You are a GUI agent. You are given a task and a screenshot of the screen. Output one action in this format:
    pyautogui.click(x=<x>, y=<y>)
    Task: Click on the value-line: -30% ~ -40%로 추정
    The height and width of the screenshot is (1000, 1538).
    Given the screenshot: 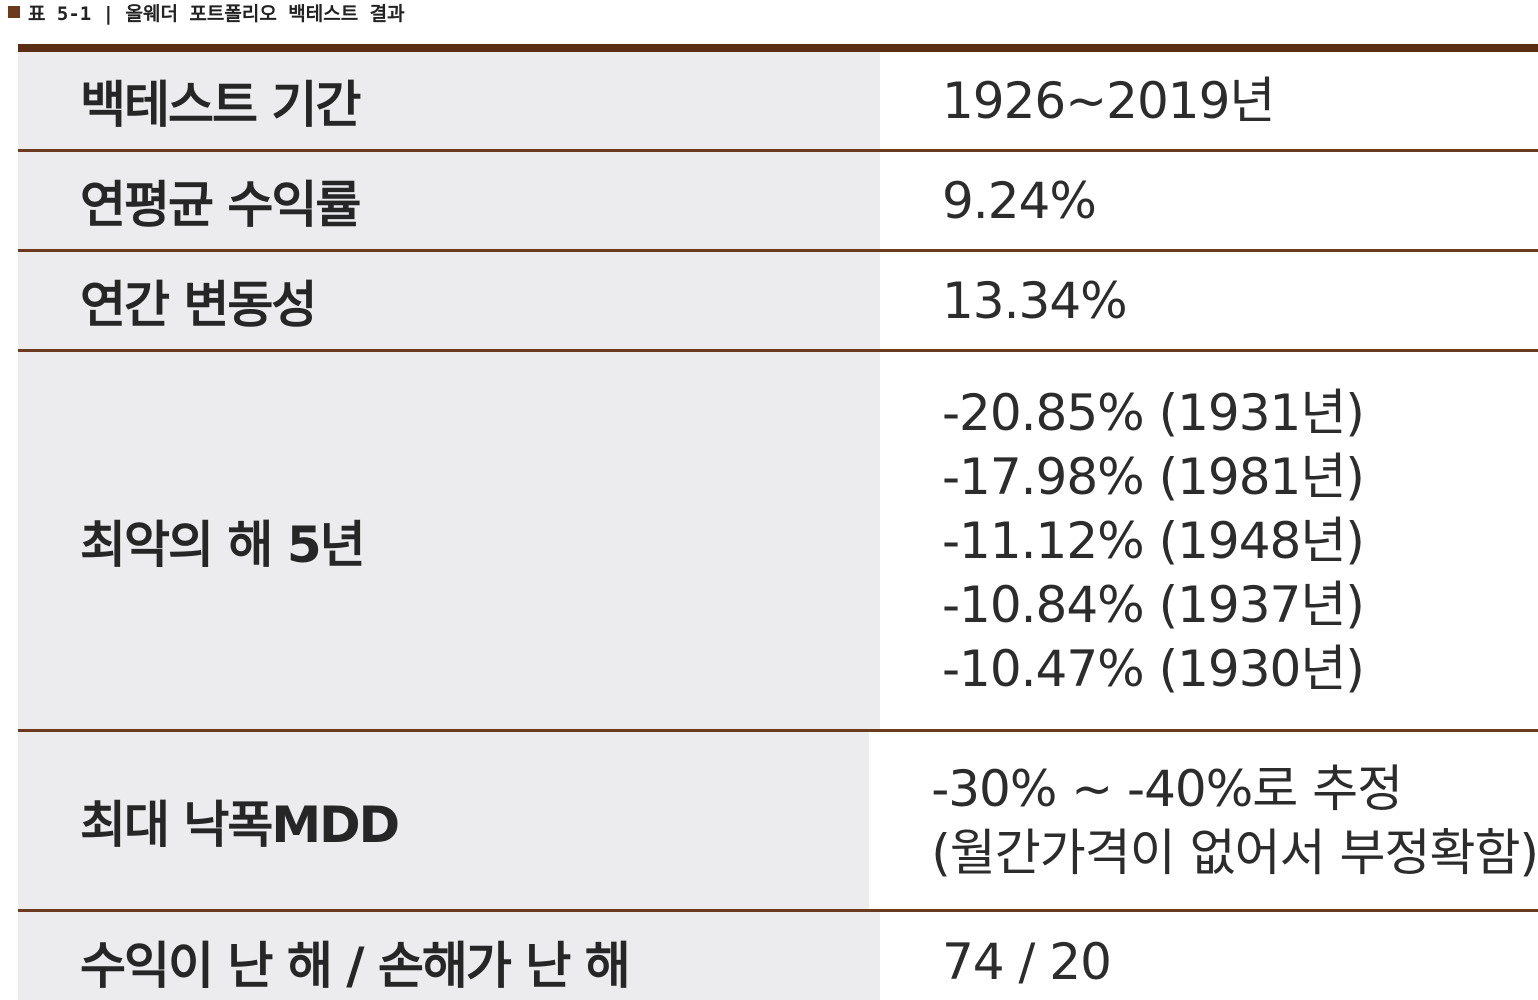 What is the action you would take?
    pyautogui.click(x=1167, y=788)
    